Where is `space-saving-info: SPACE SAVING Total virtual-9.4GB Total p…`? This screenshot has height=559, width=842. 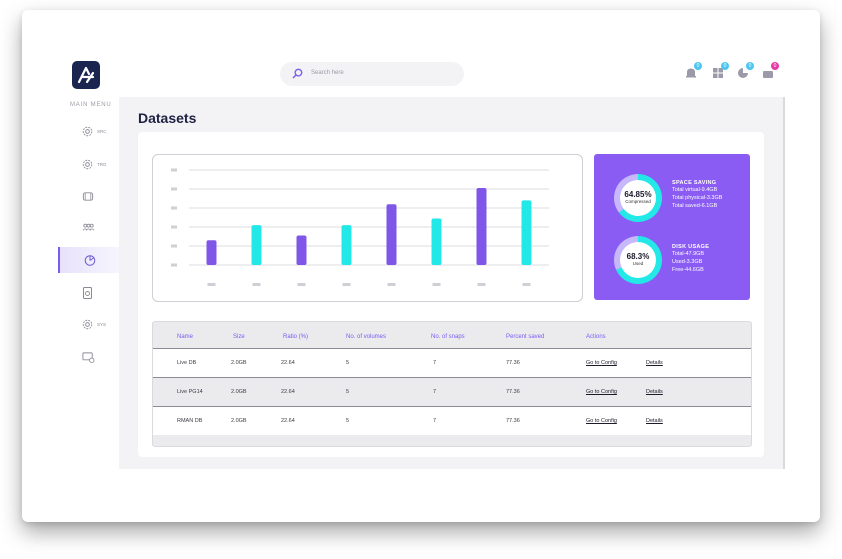 space-saving-info: SPACE SAVING Total virtual-9.4GB Total p… is located at coordinates (697, 195).